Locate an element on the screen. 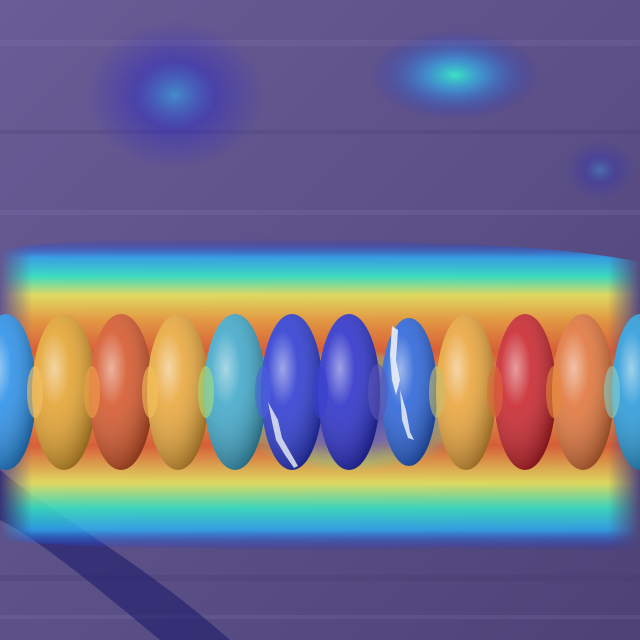 The image size is (640, 640). heat-blob-upper-left is located at coordinates (175, 95).